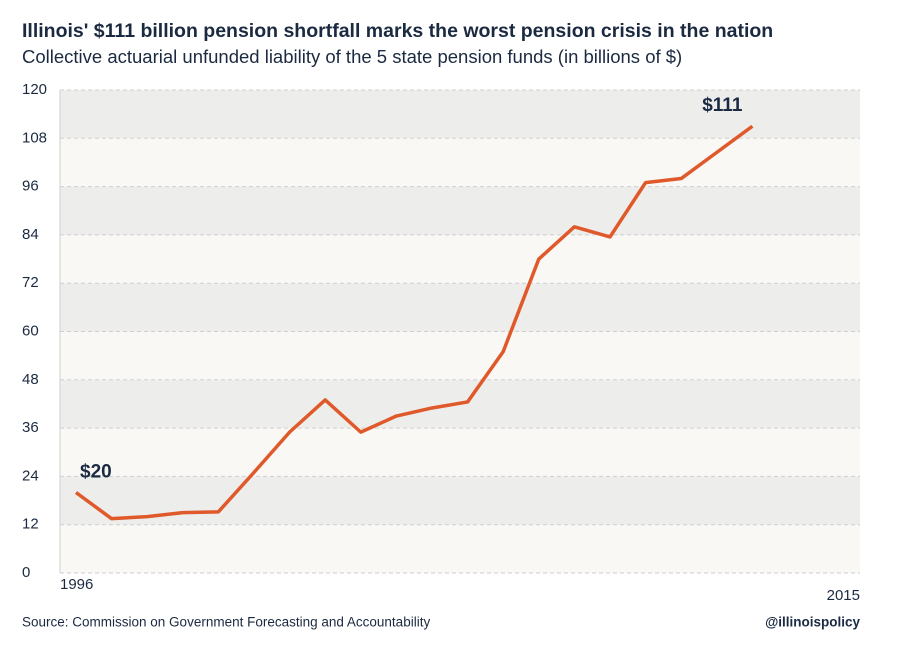  What do you see at coordinates (34, 137) in the screenshot?
I see `y-tick-label: 108` at bounding box center [34, 137].